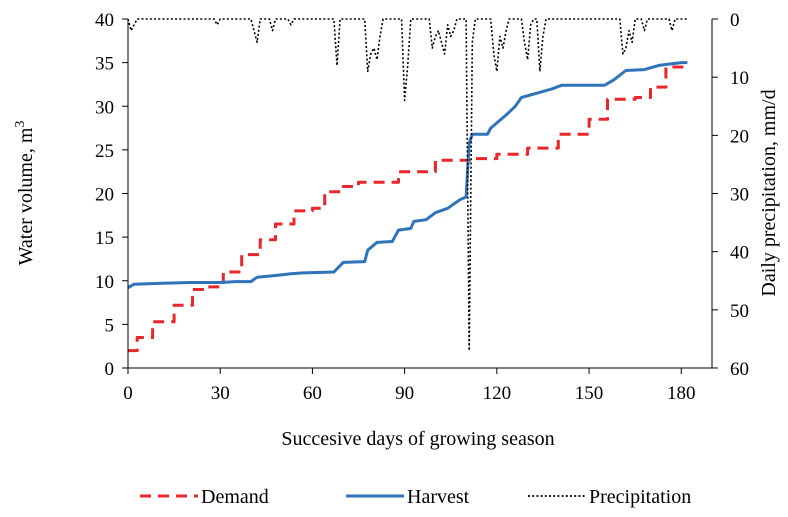  I want to click on legend: Demand Harvest Precipitation, so click(415, 497).